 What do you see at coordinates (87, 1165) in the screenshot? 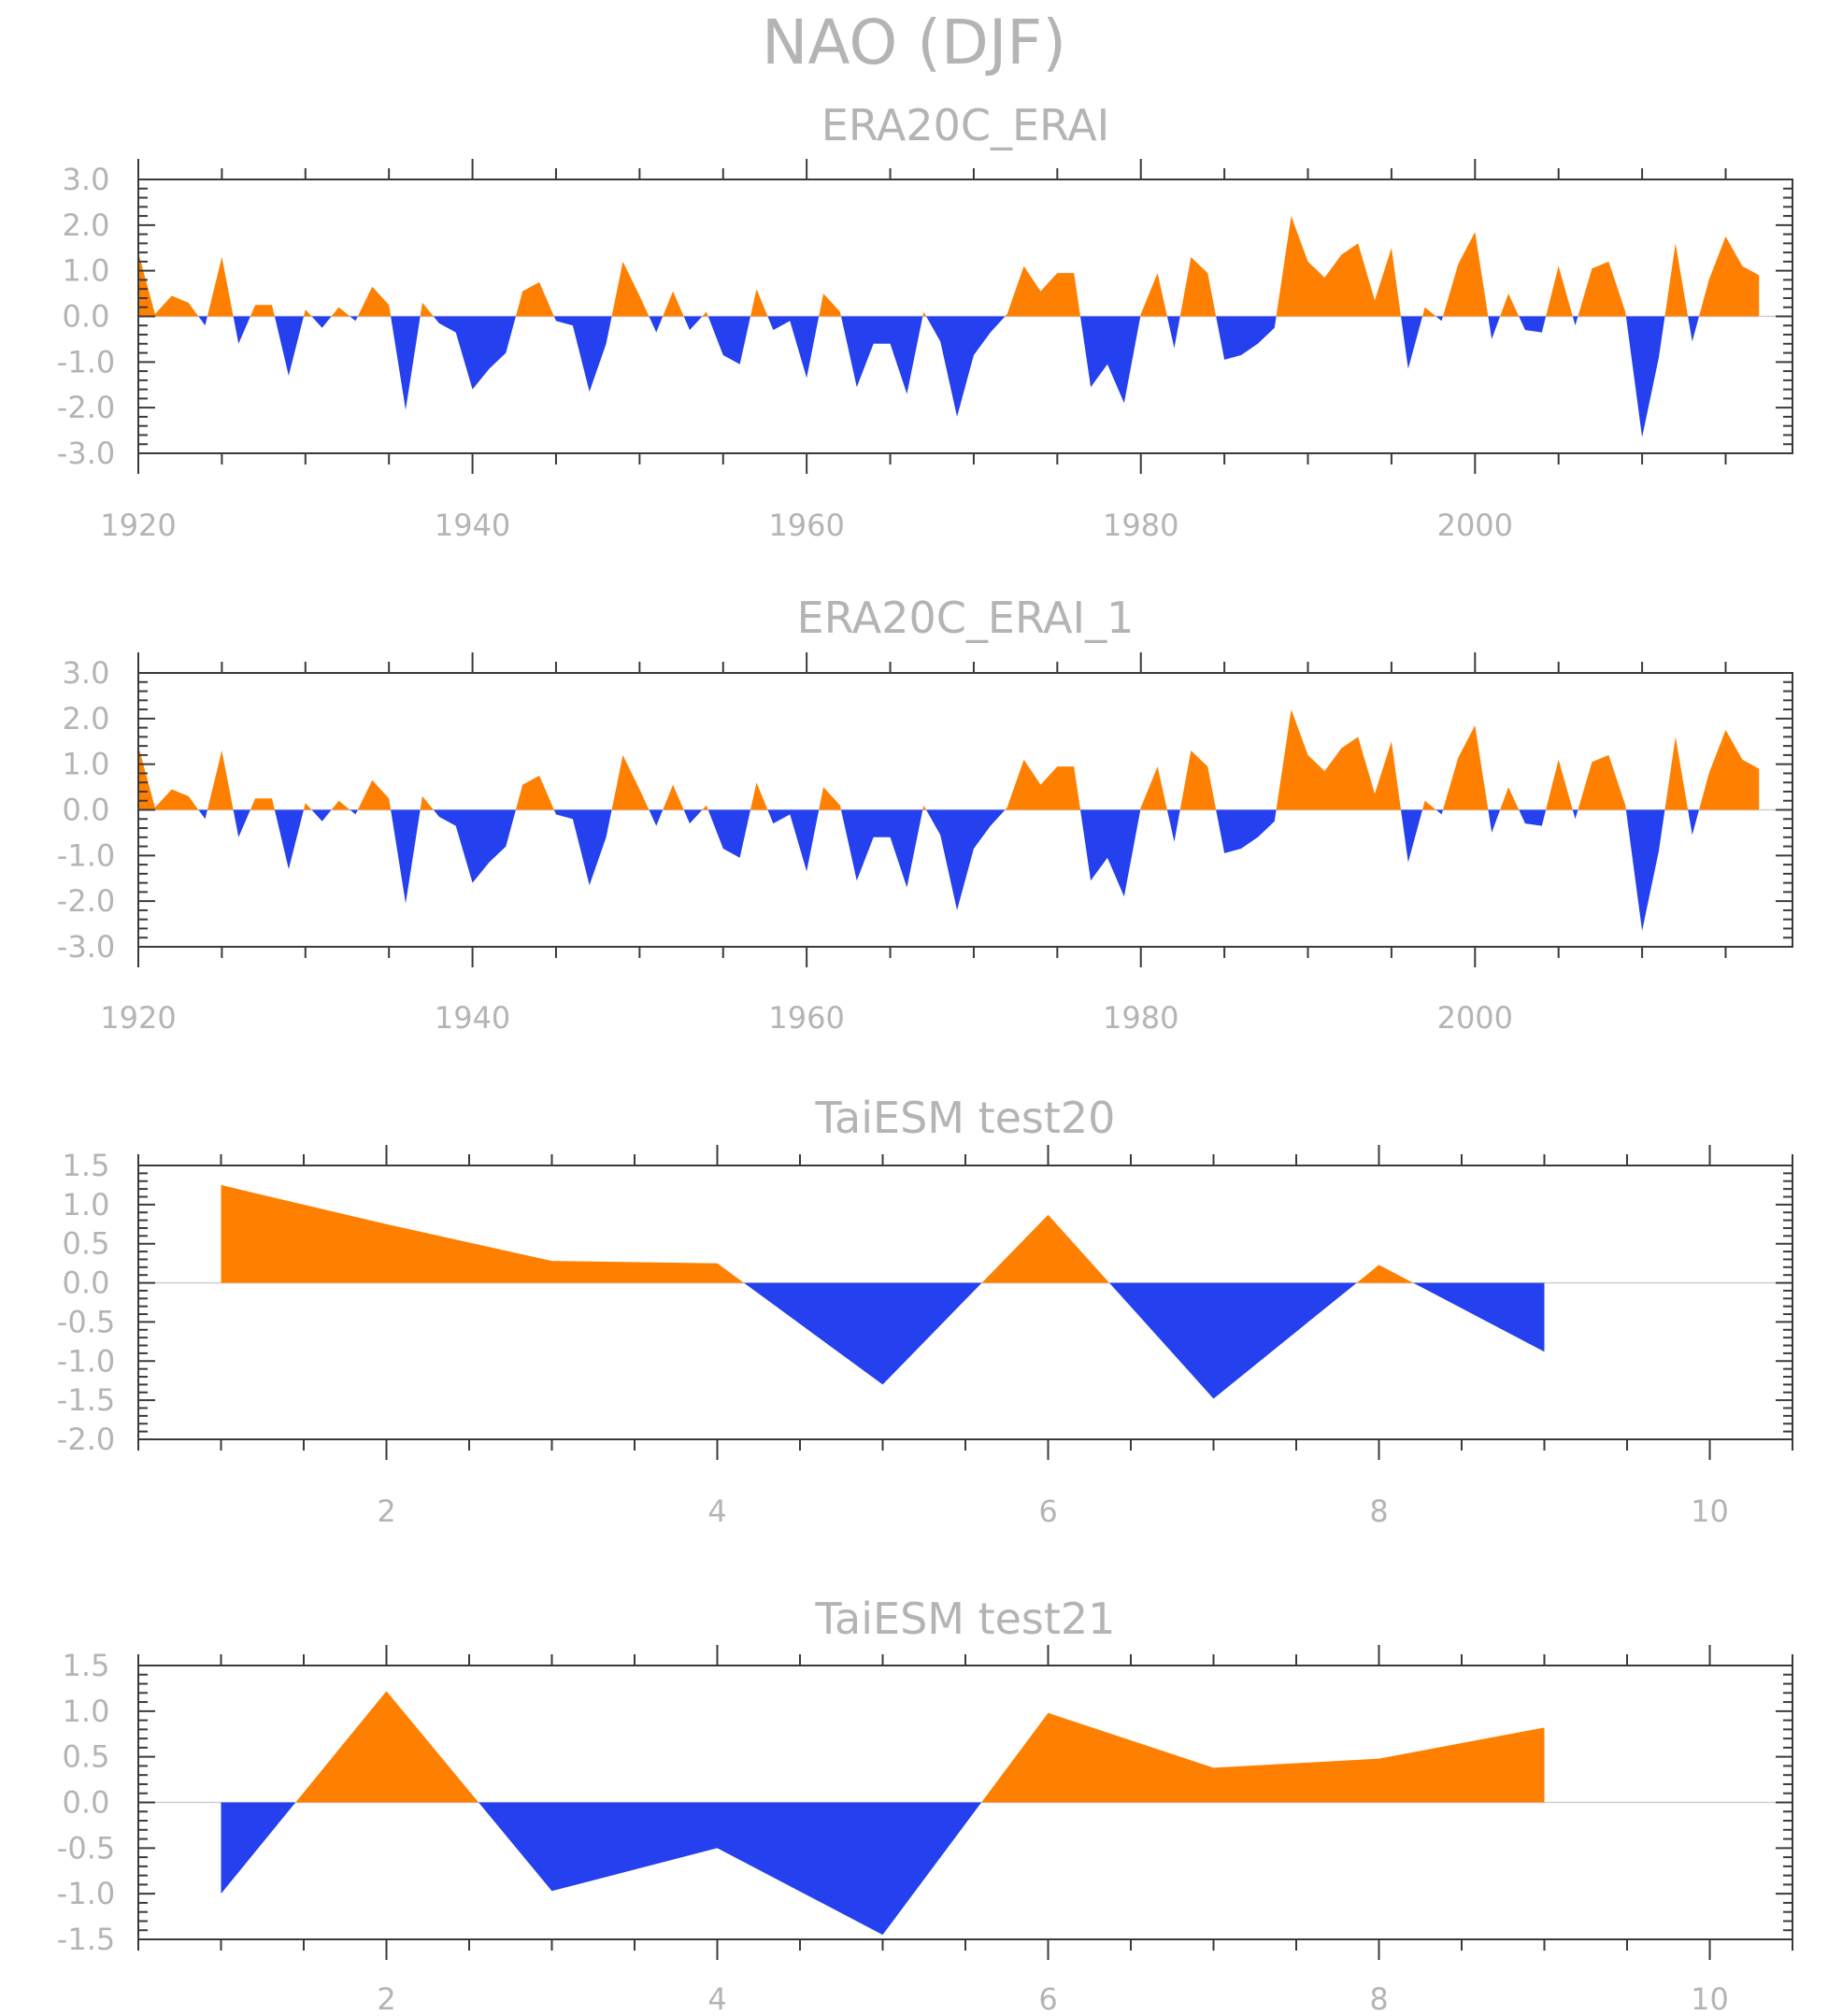
I see `y-tick-label: 1.5` at bounding box center [87, 1165].